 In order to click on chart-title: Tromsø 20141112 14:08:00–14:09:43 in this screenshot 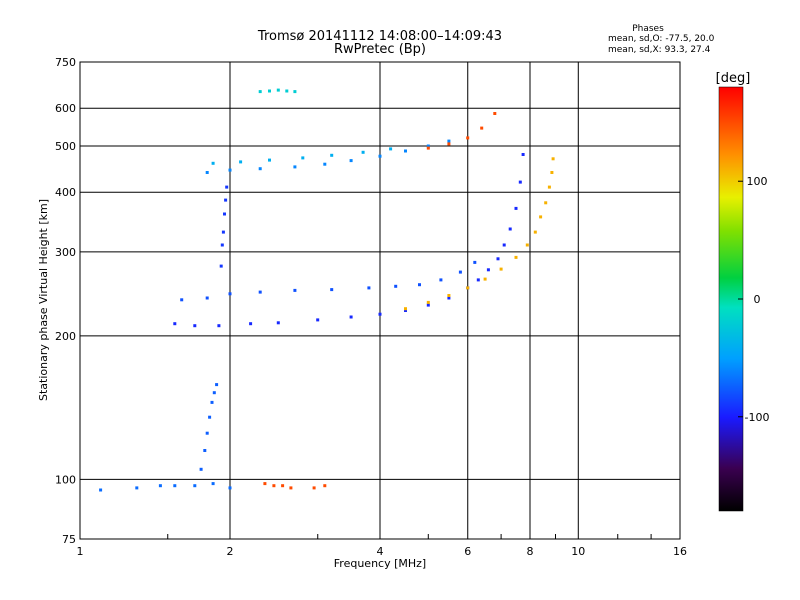, I will do `click(379, 36)`.